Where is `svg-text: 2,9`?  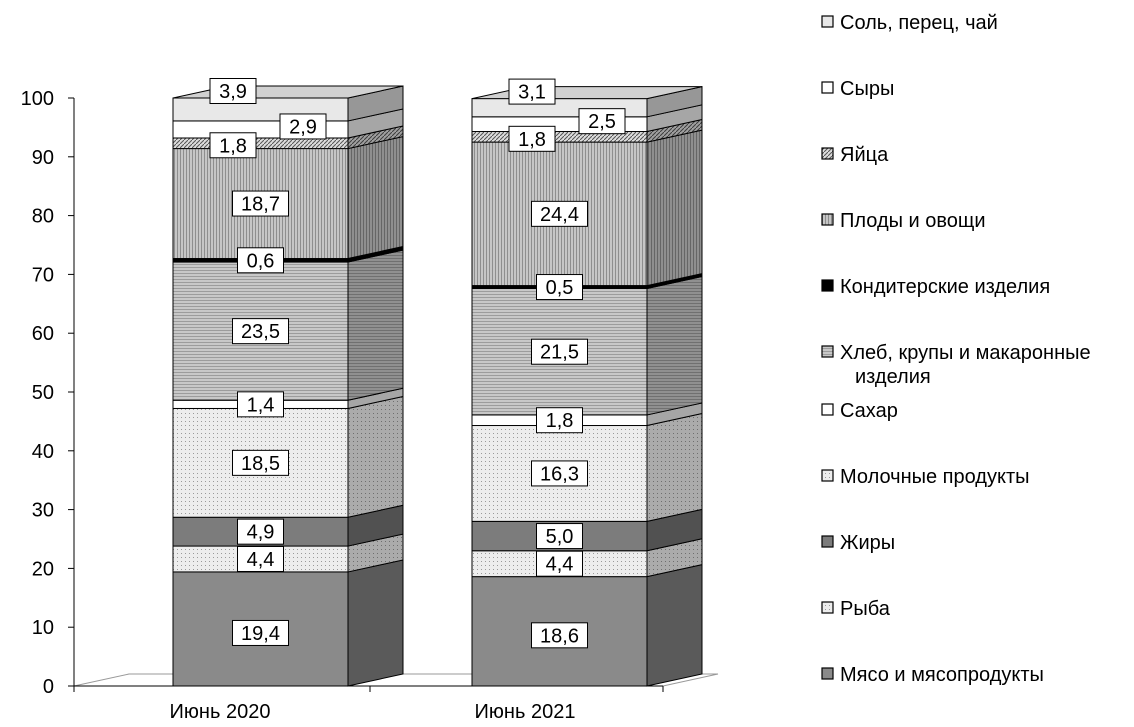 svg-text: 2,9 is located at coordinates (303, 127).